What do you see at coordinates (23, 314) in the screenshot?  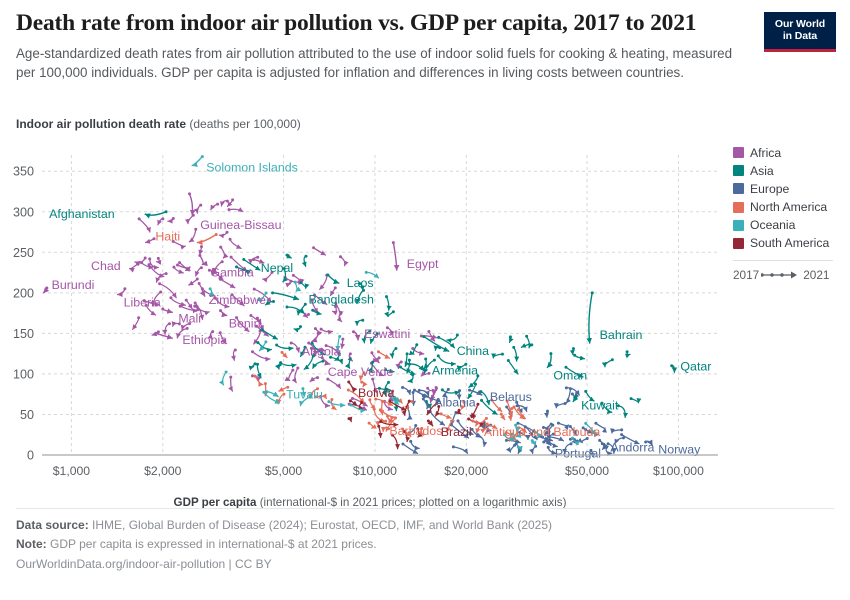 I see `y-axis-ticks: 0 50 100 150 200 250 300 350` at bounding box center [23, 314].